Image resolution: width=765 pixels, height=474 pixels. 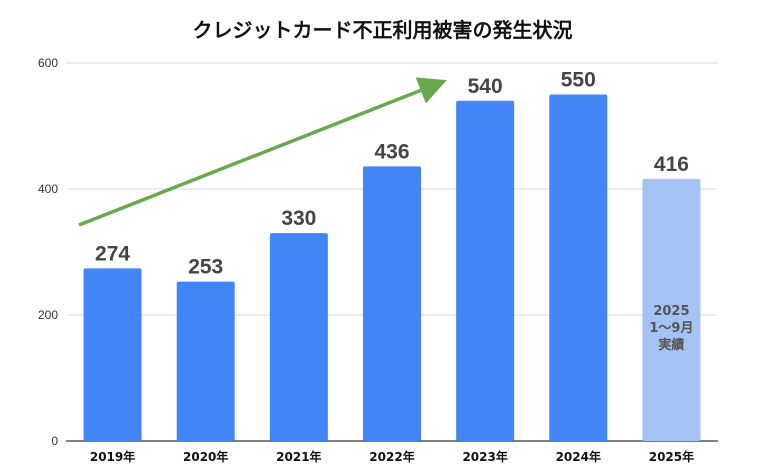 I want to click on x-tick-label-2020年: 2020年, so click(x=205, y=456).